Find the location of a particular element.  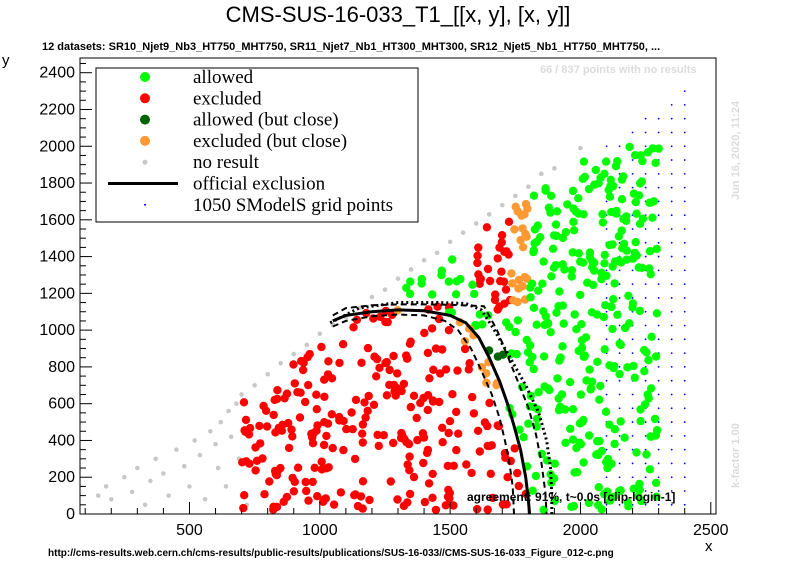

point-allowed-close is located at coordinates (503, 354).